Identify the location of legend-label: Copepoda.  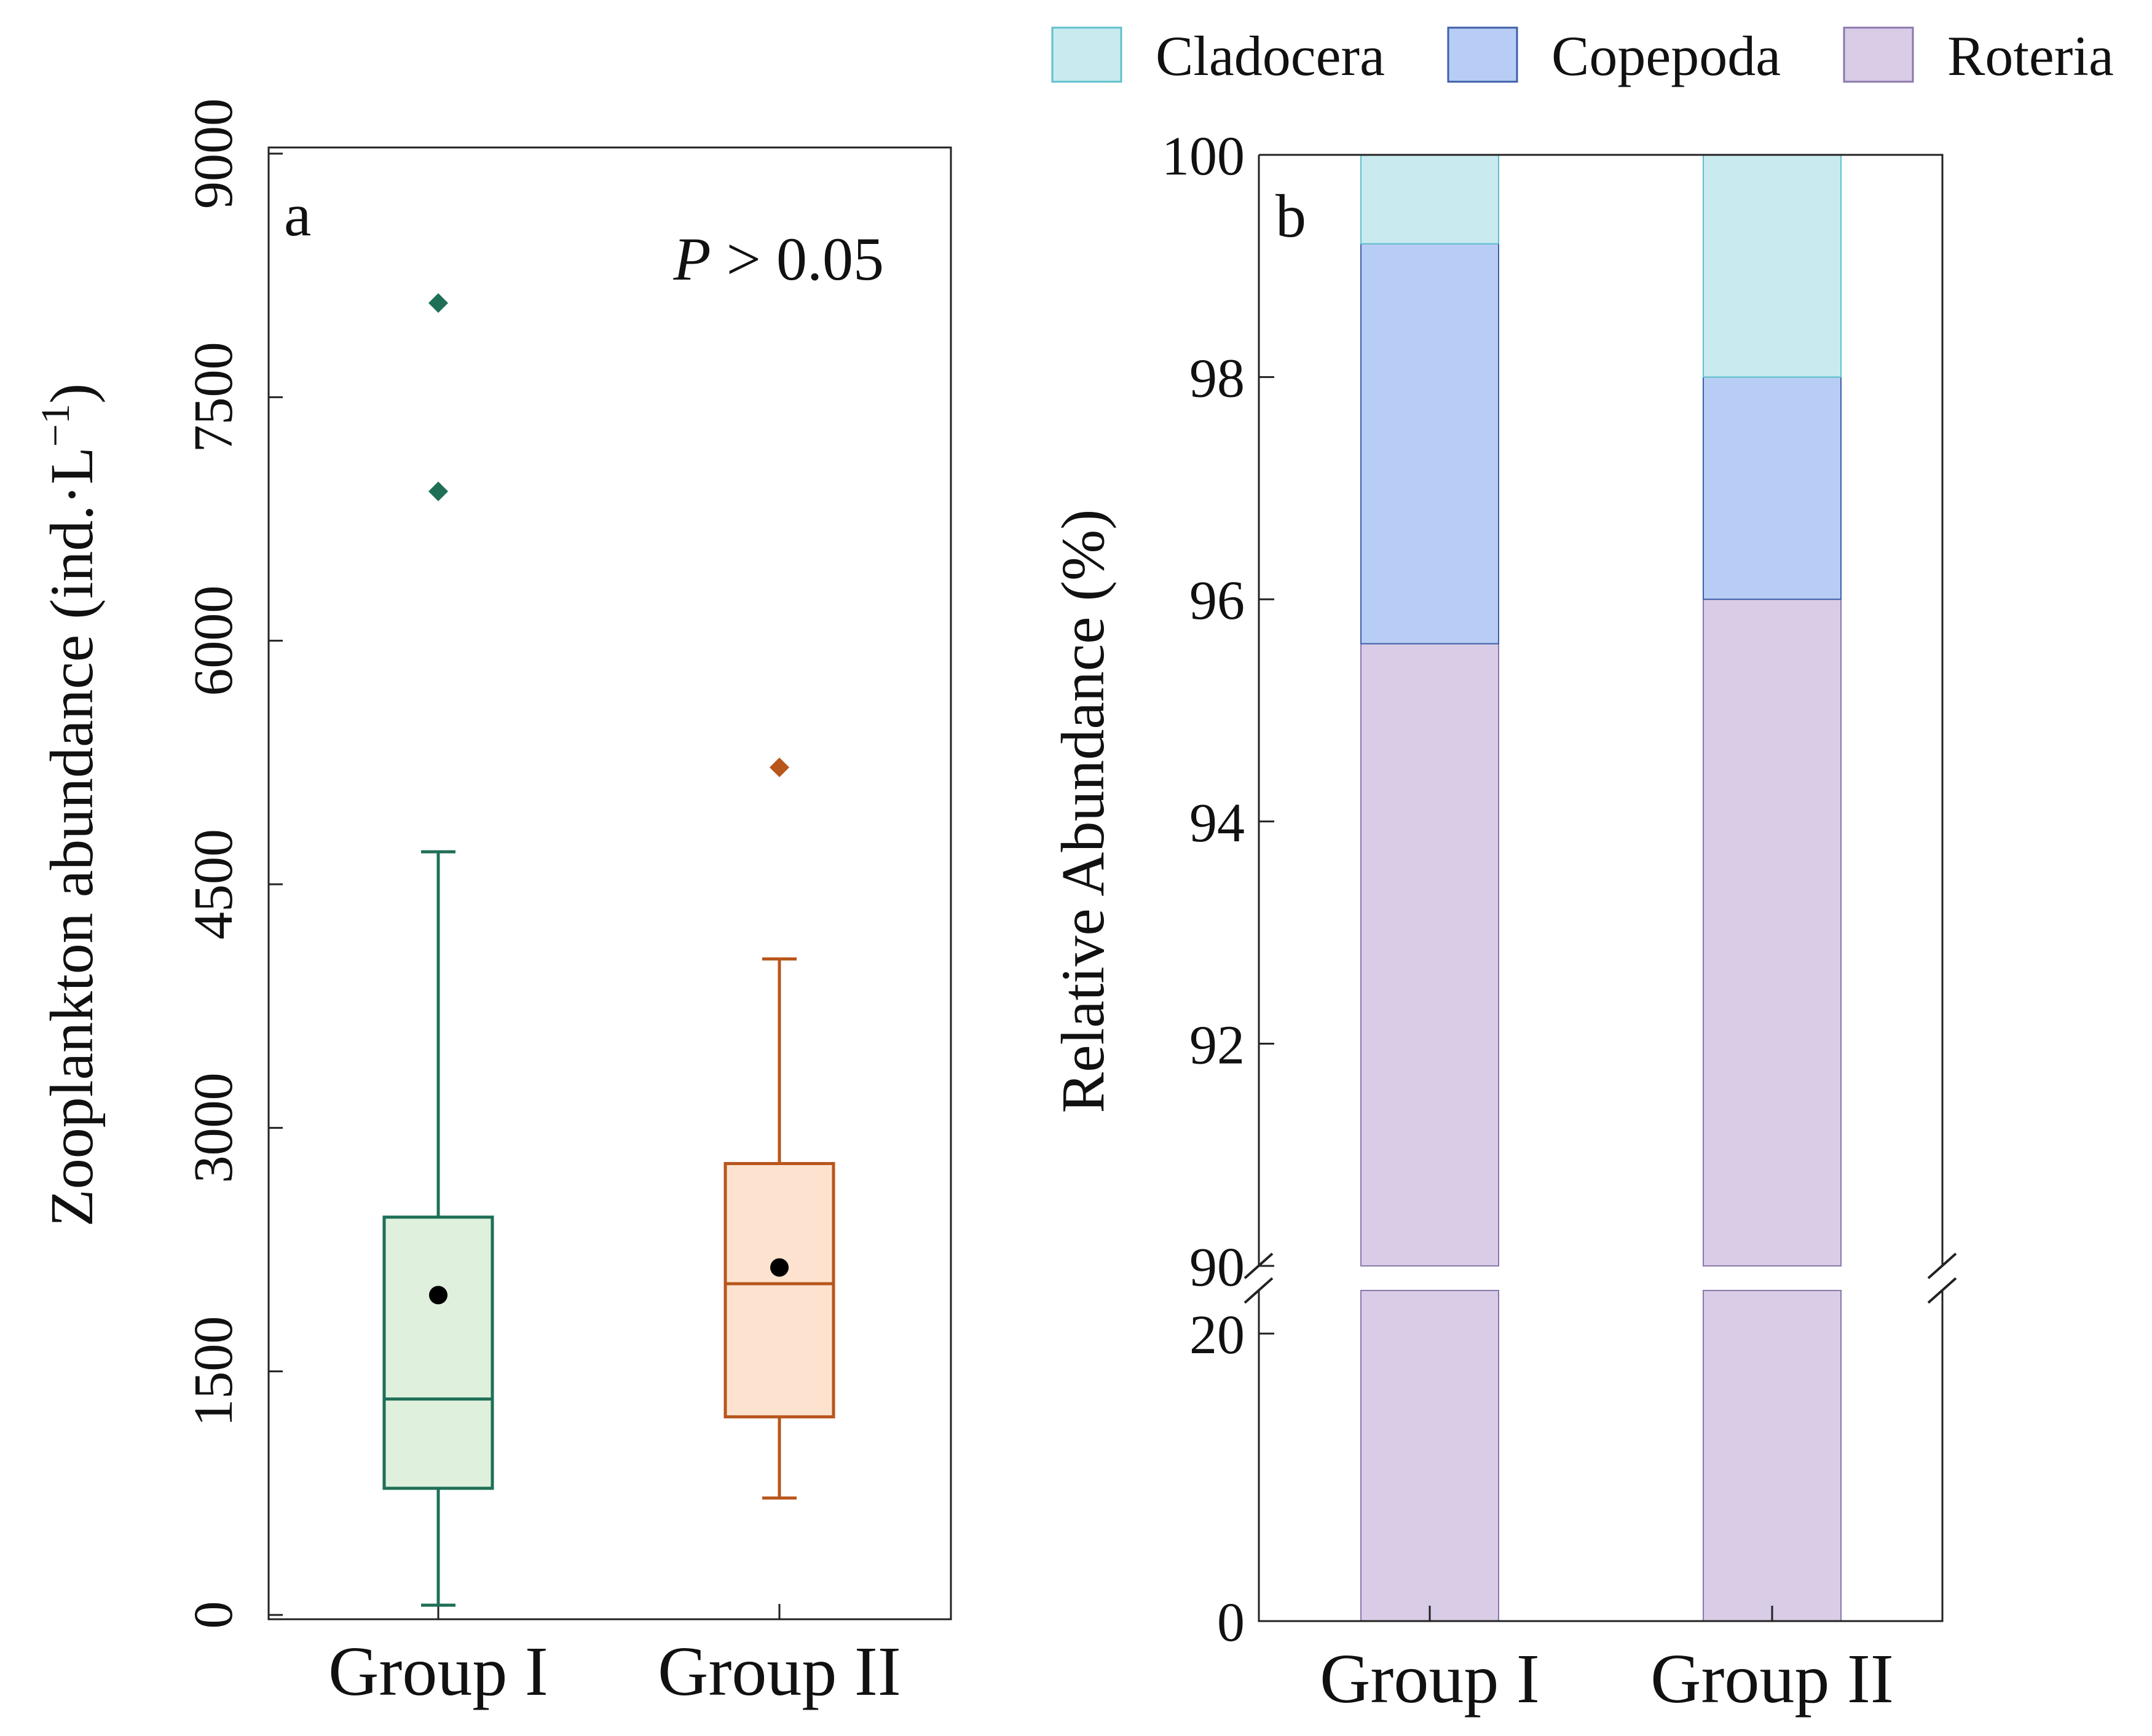
(1666, 56).